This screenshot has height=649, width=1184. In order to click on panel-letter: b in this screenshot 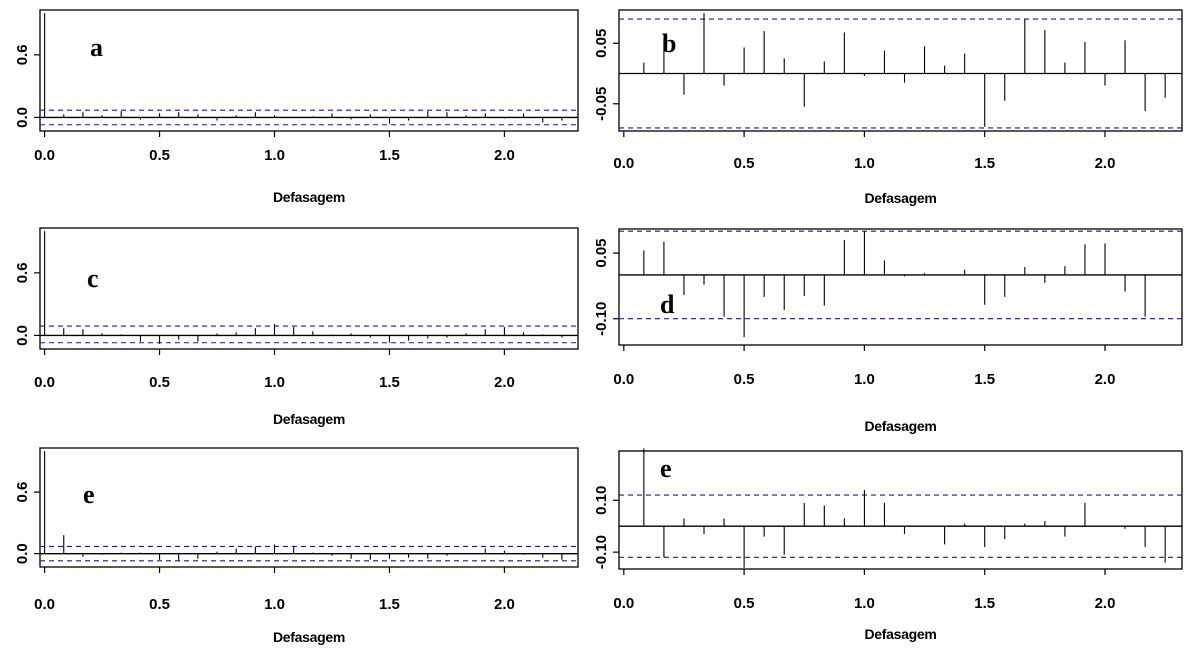, I will do `click(669, 43)`.